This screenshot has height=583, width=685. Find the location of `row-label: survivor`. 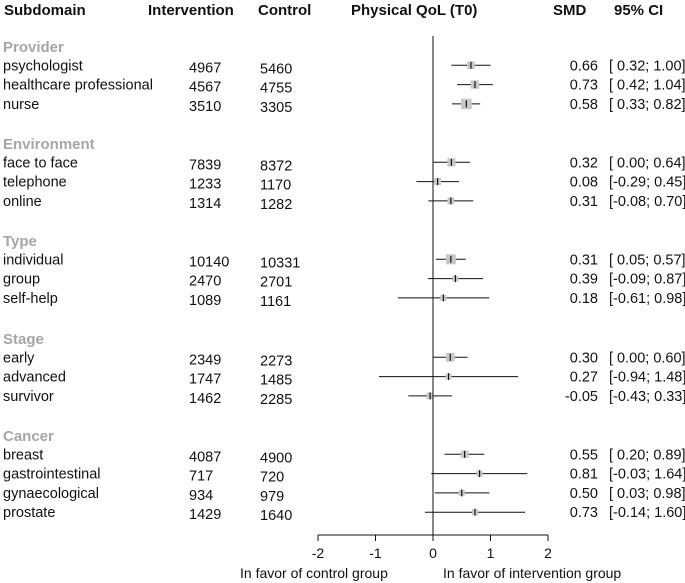

row-label: survivor is located at coordinates (28, 397).